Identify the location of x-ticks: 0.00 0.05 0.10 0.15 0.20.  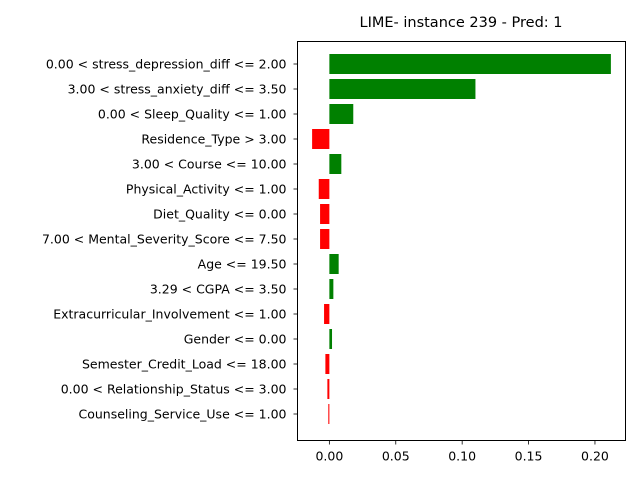
(462, 452).